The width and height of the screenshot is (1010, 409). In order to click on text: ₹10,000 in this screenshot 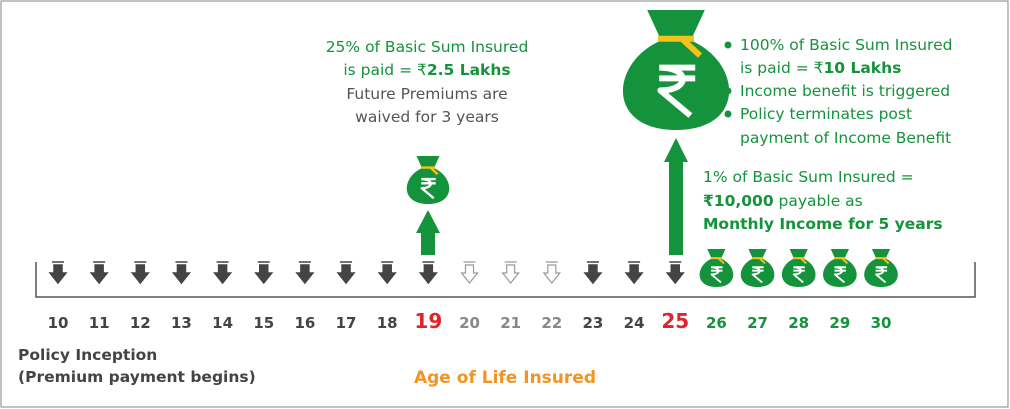, I will do `click(738, 201)`.